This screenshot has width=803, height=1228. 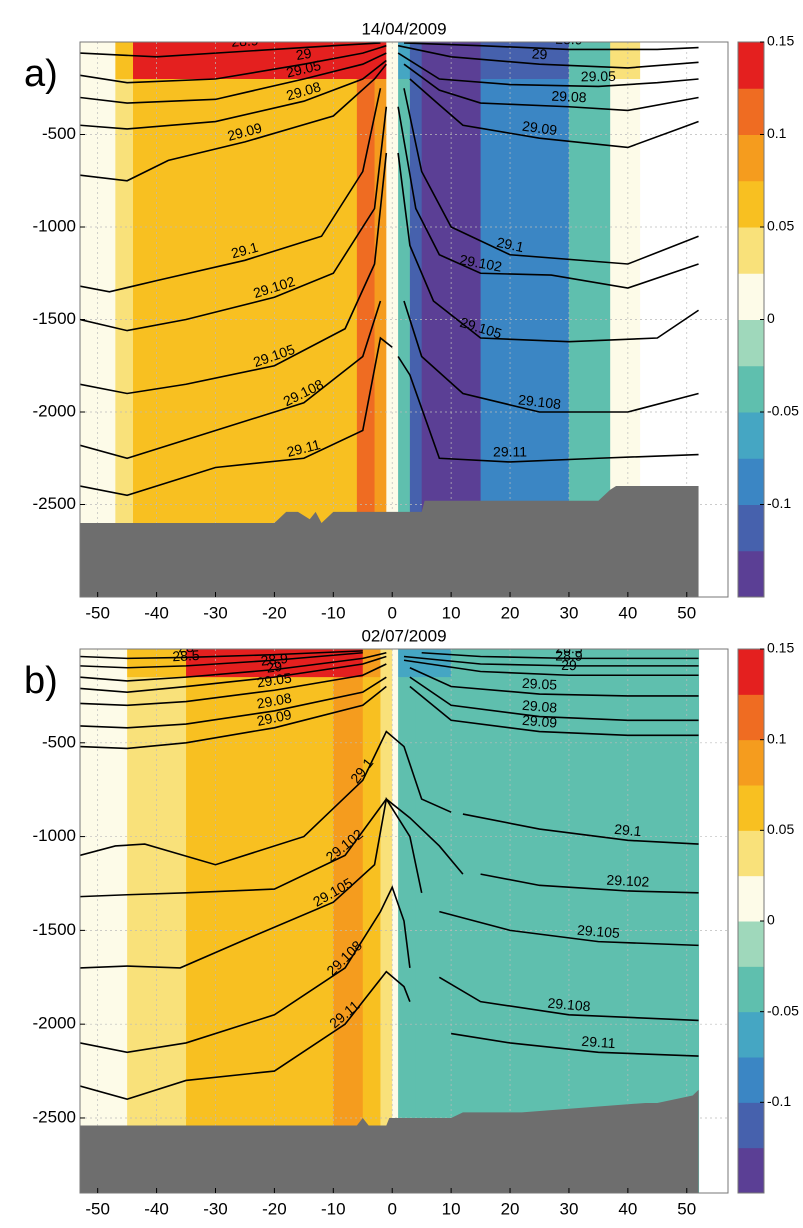 What do you see at coordinates (59, 133) in the screenshot?
I see `y-tick-label: -500` at bounding box center [59, 133].